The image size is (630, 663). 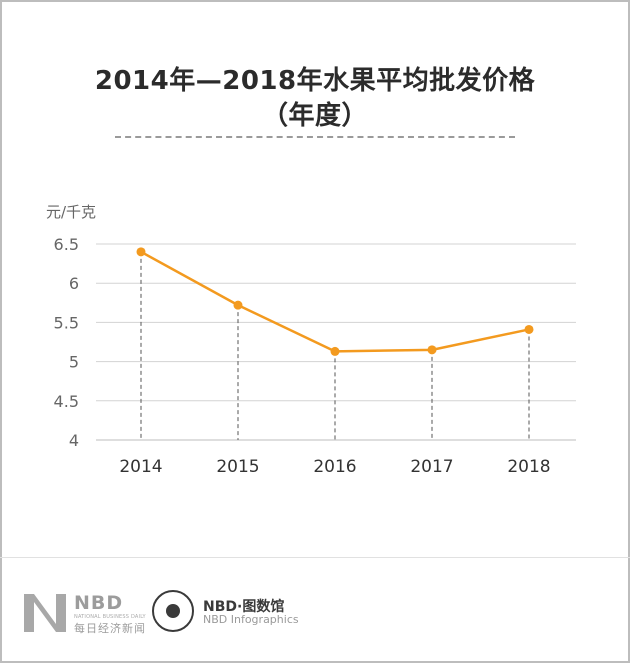 What do you see at coordinates (315, 81) in the screenshot?
I see `chart-title: 2014年—2018年水果平均批发价格` at bounding box center [315, 81].